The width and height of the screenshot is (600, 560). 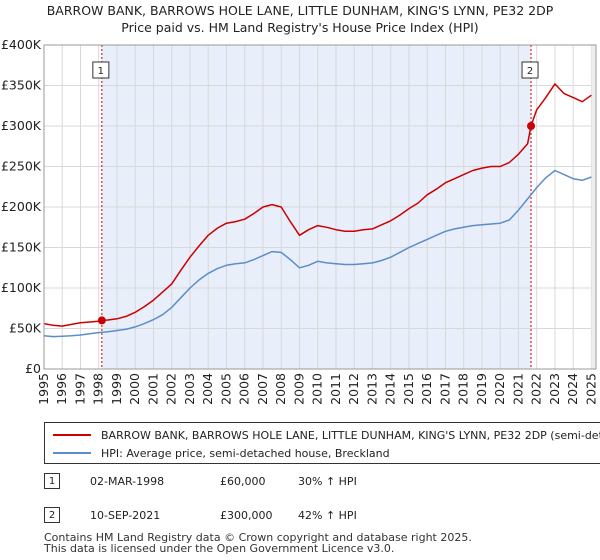 What do you see at coordinates (243, 481) in the screenshot?
I see `sale-price: £60,000` at bounding box center [243, 481].